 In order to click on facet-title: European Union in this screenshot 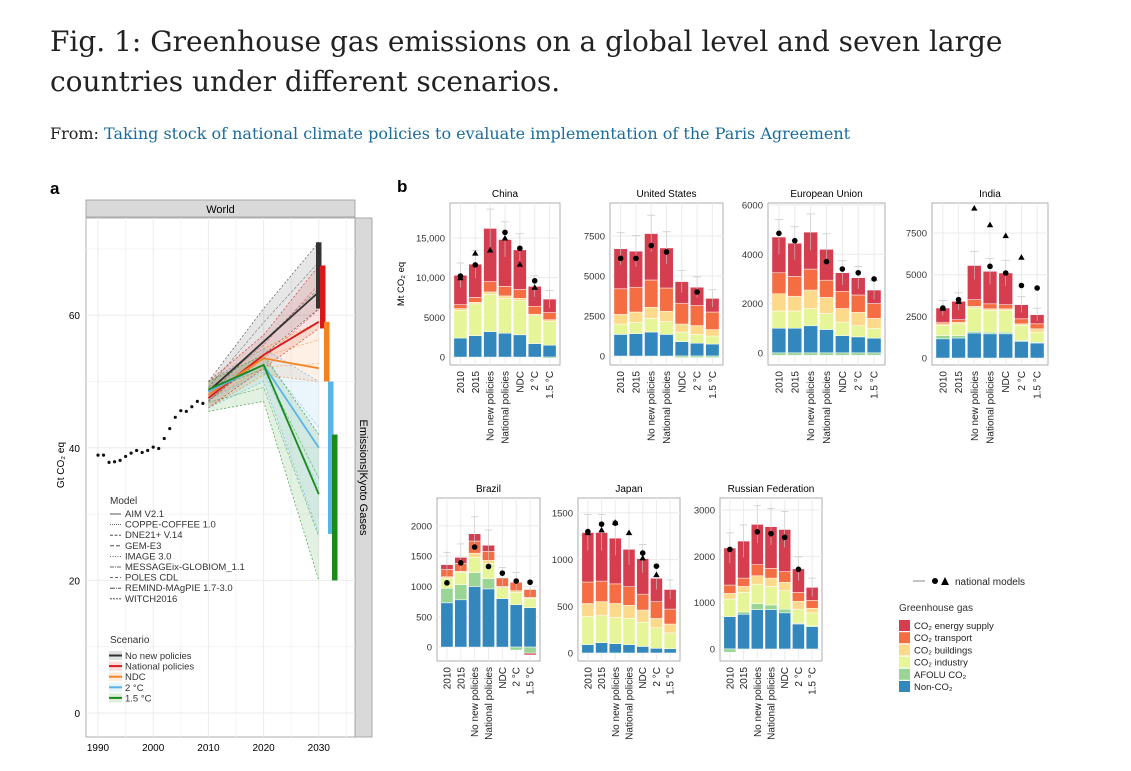, I will do `click(826, 194)`.